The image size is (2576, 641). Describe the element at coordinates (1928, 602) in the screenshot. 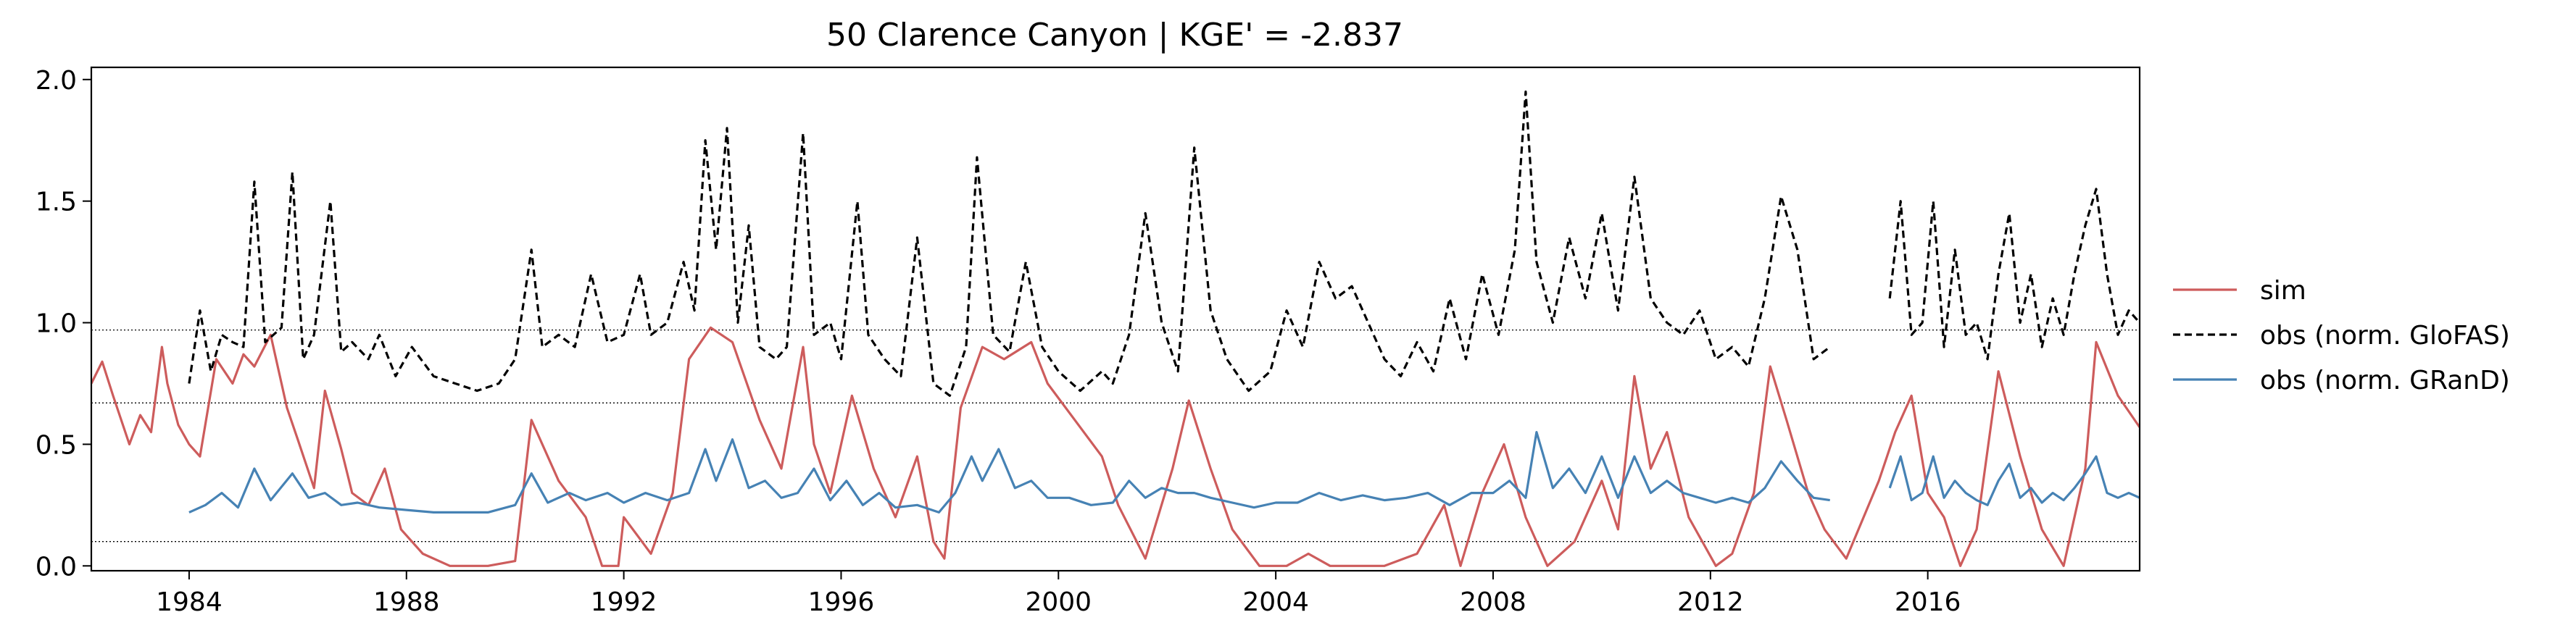

I see `x-tick-label-8: 2016` at that location.